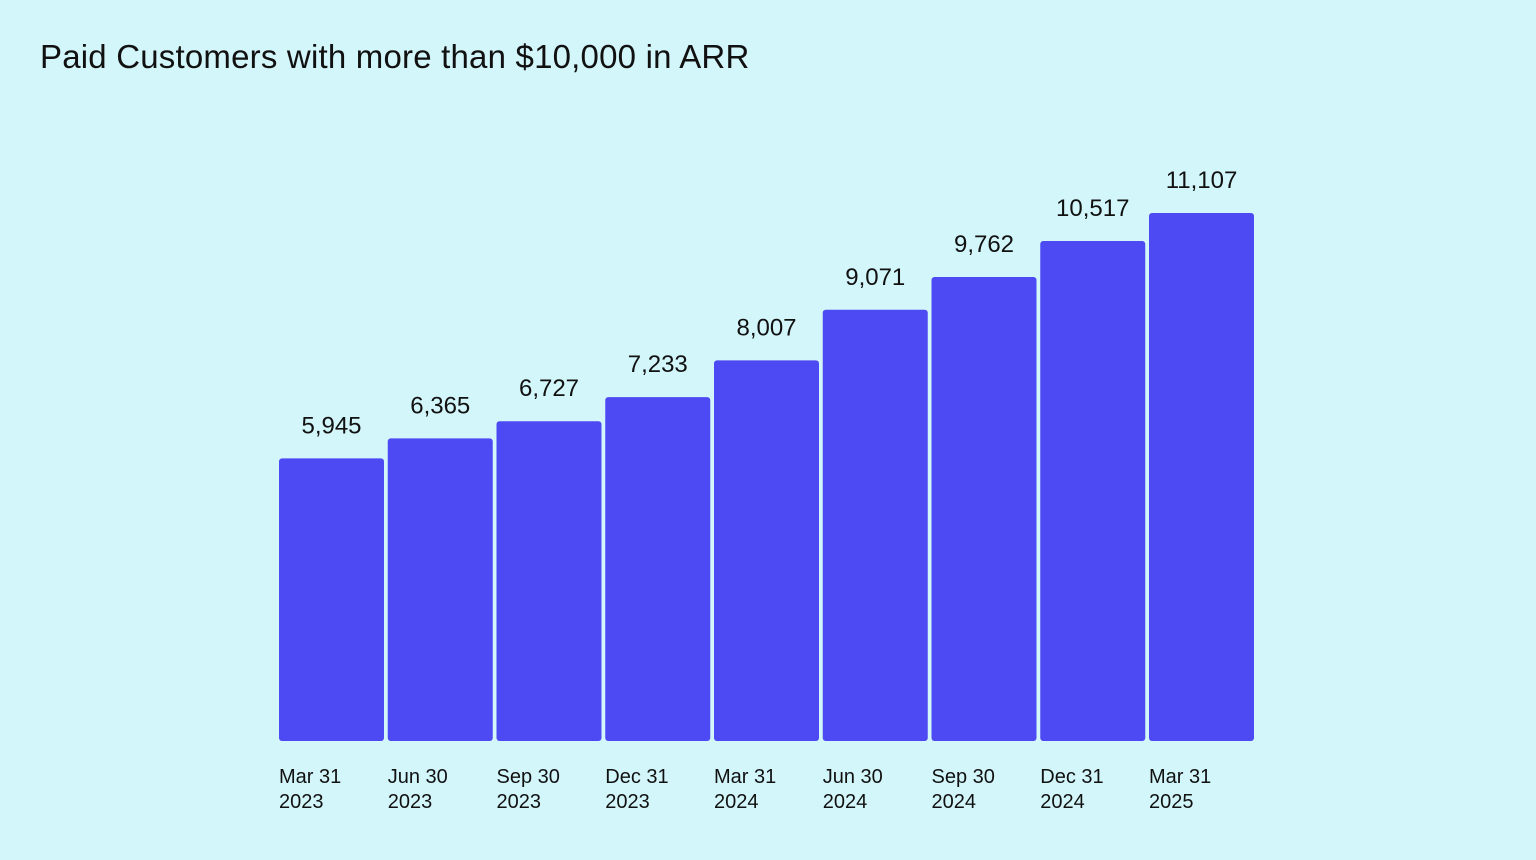 This screenshot has width=1536, height=860. Describe the element at coordinates (440, 405) in the screenshot. I see `bar-value-label: 6,365` at that location.